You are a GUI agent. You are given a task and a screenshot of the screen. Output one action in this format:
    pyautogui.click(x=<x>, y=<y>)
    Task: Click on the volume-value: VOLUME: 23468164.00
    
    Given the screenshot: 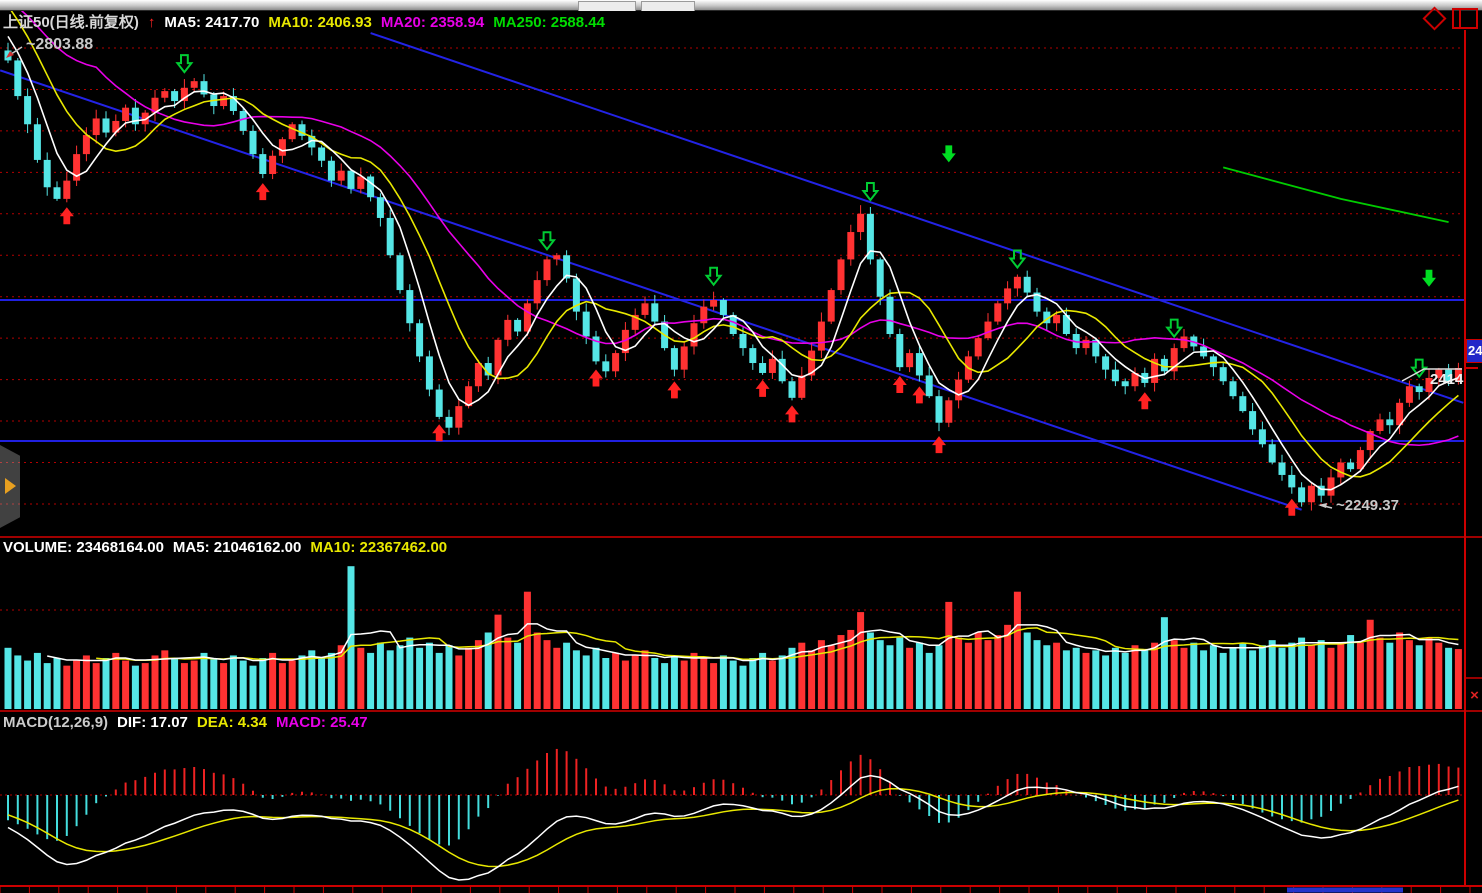 What is the action you would take?
    pyautogui.click(x=83, y=547)
    